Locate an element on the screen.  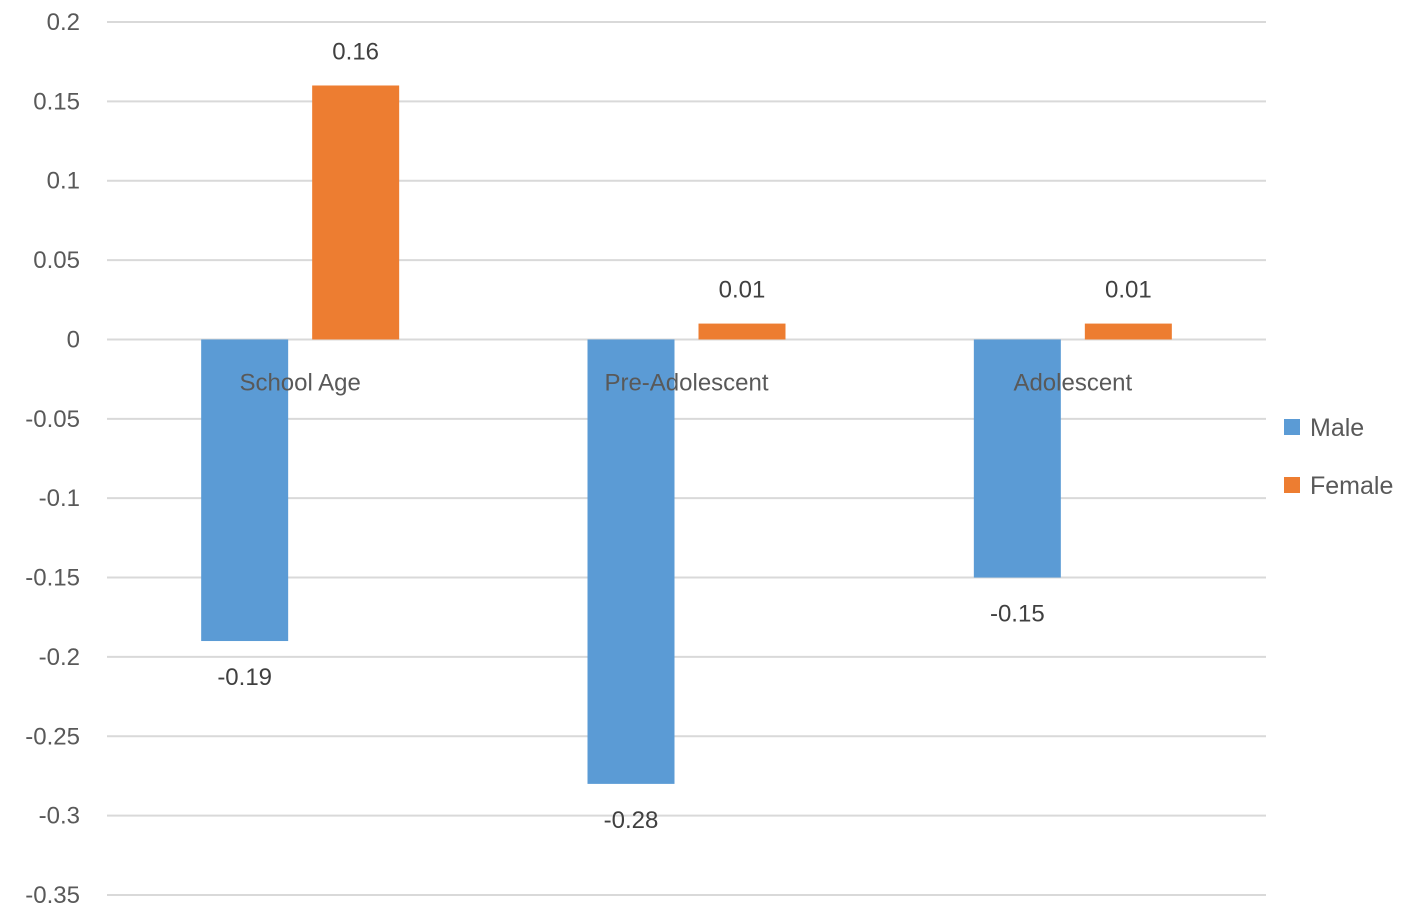
y-tick-label: 0.1 is located at coordinates (63, 181).